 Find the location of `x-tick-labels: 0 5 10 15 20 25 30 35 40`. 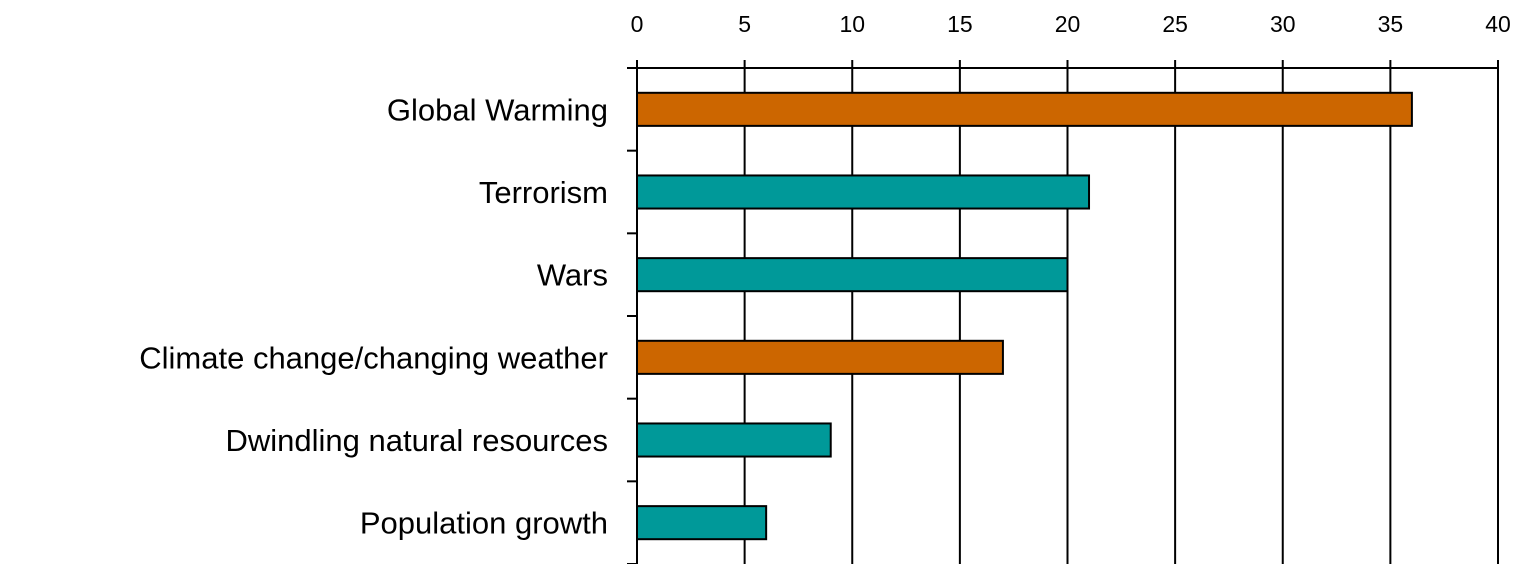

x-tick-labels: 0 5 10 15 20 25 30 35 40 is located at coordinates (1071, 24).